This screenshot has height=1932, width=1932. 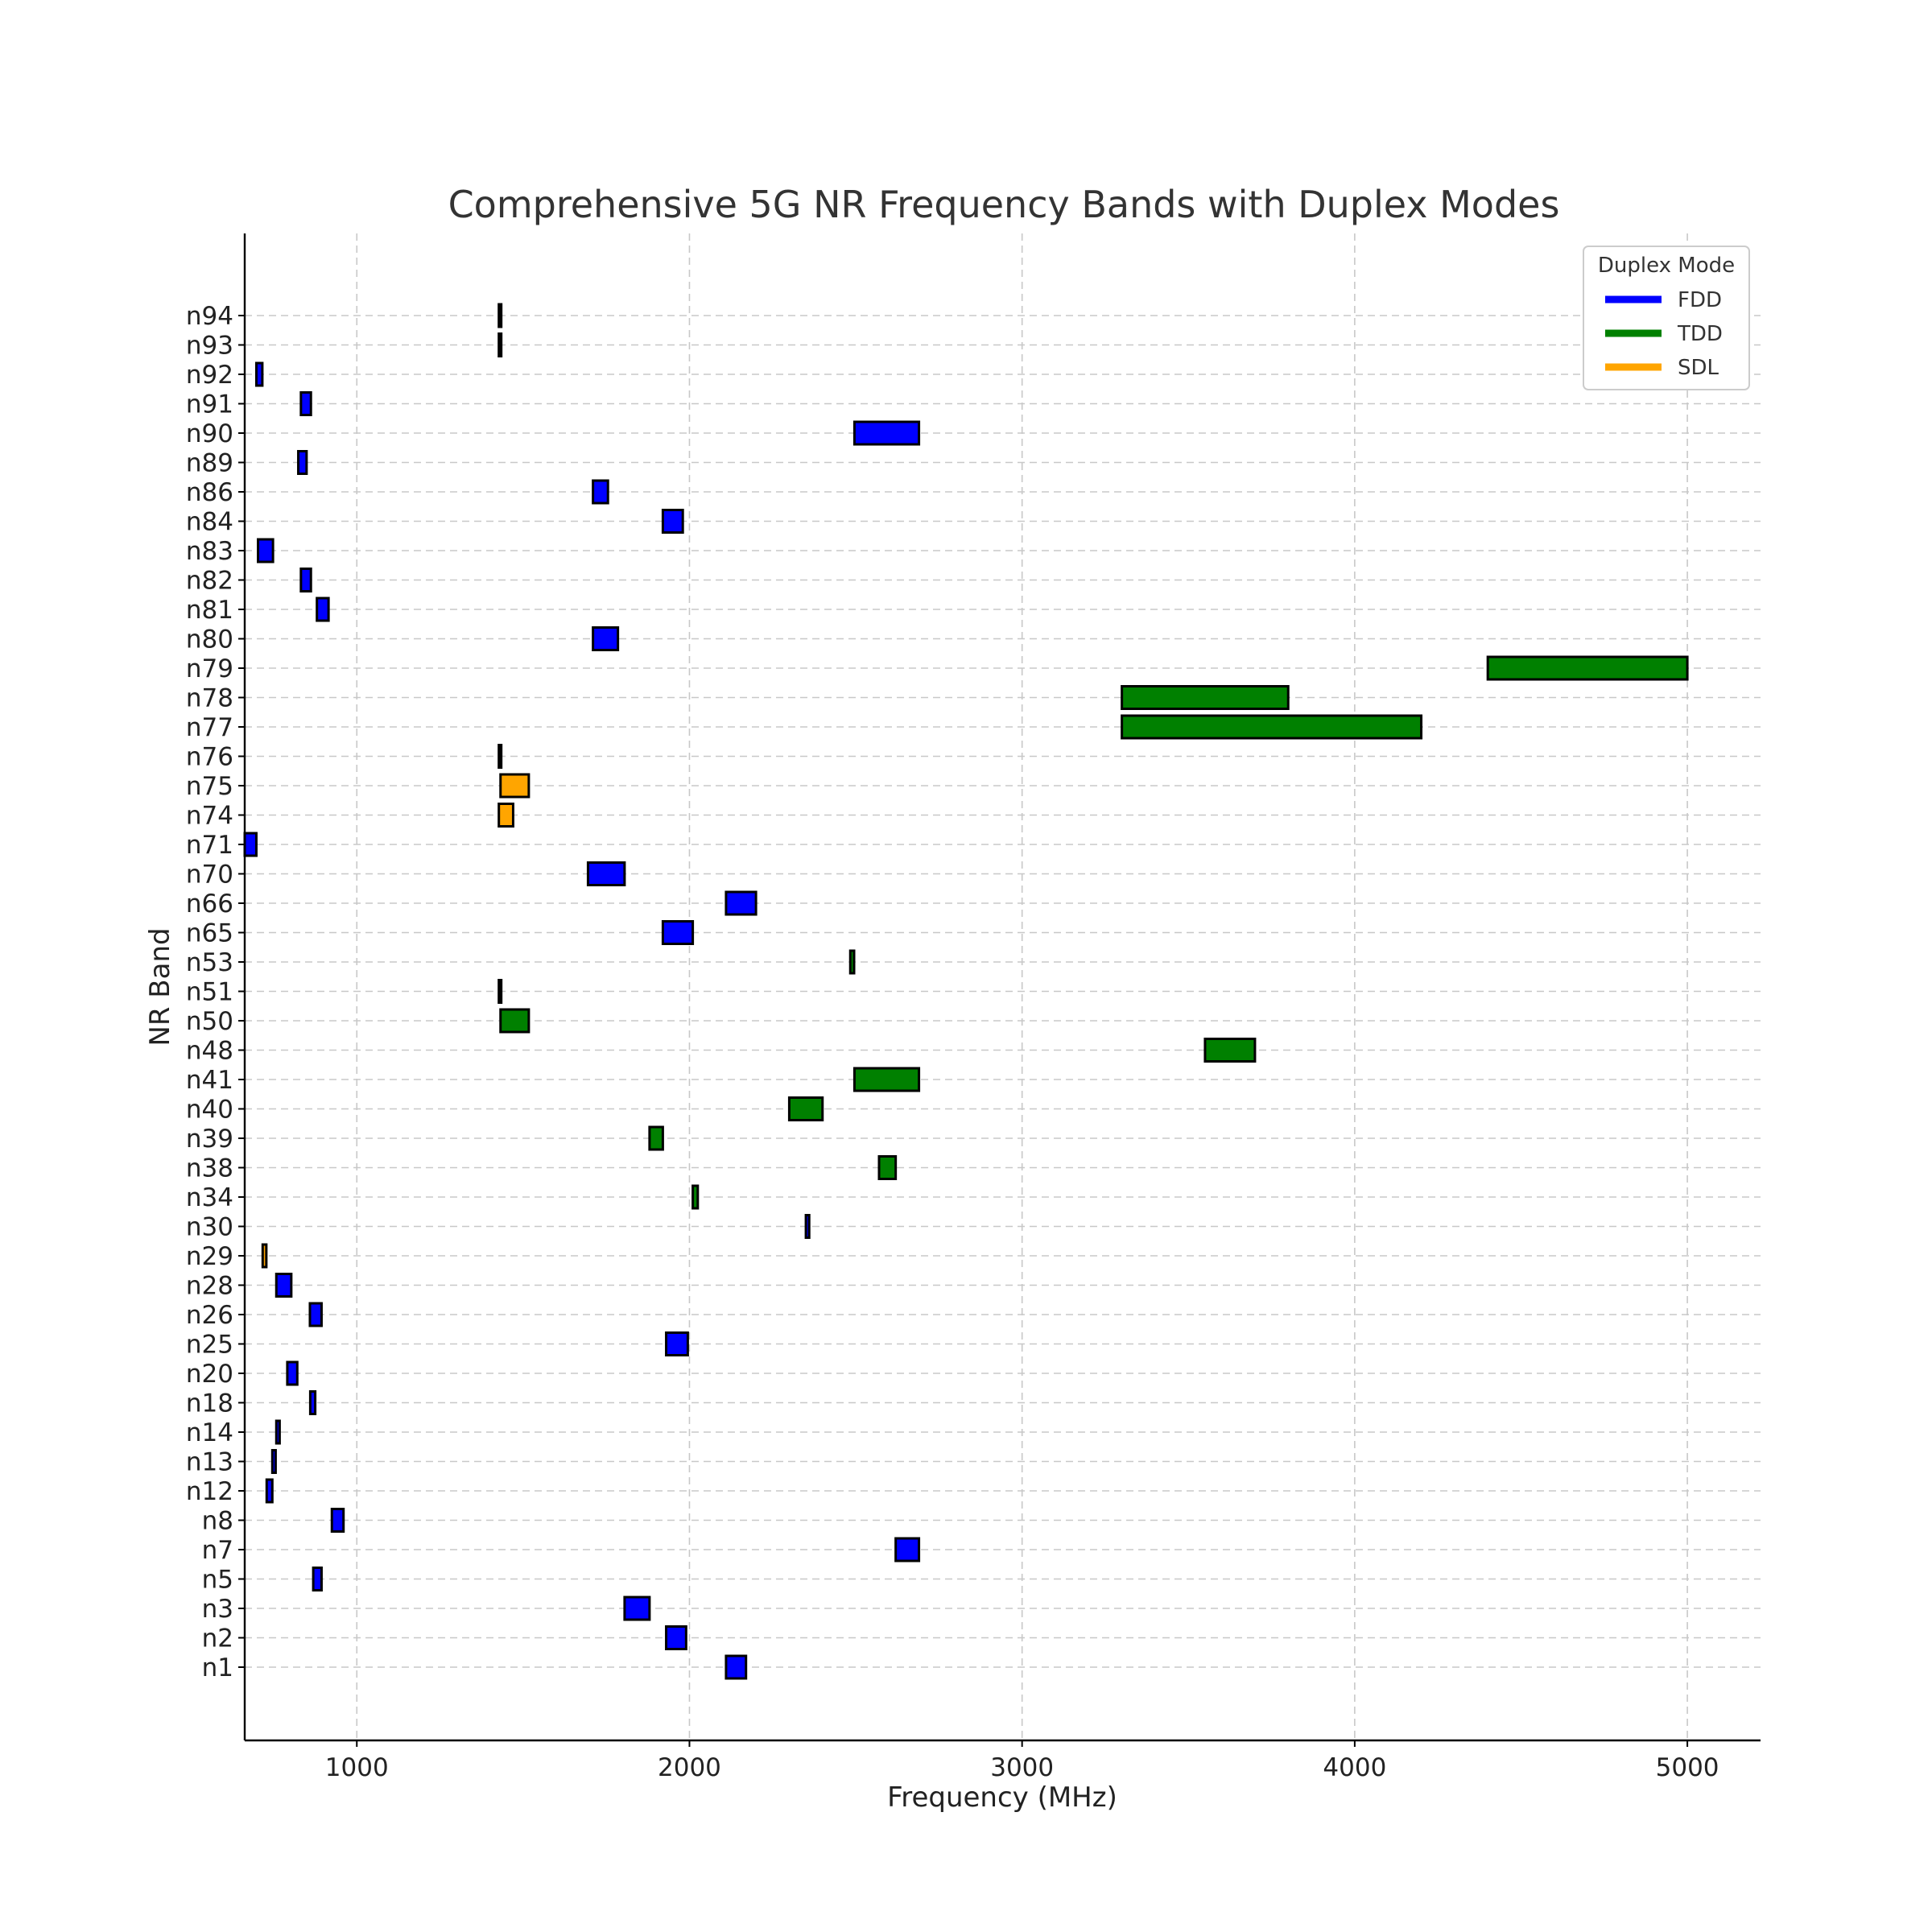 What do you see at coordinates (315, 1314) in the screenshot?
I see `bar-n26` at bounding box center [315, 1314].